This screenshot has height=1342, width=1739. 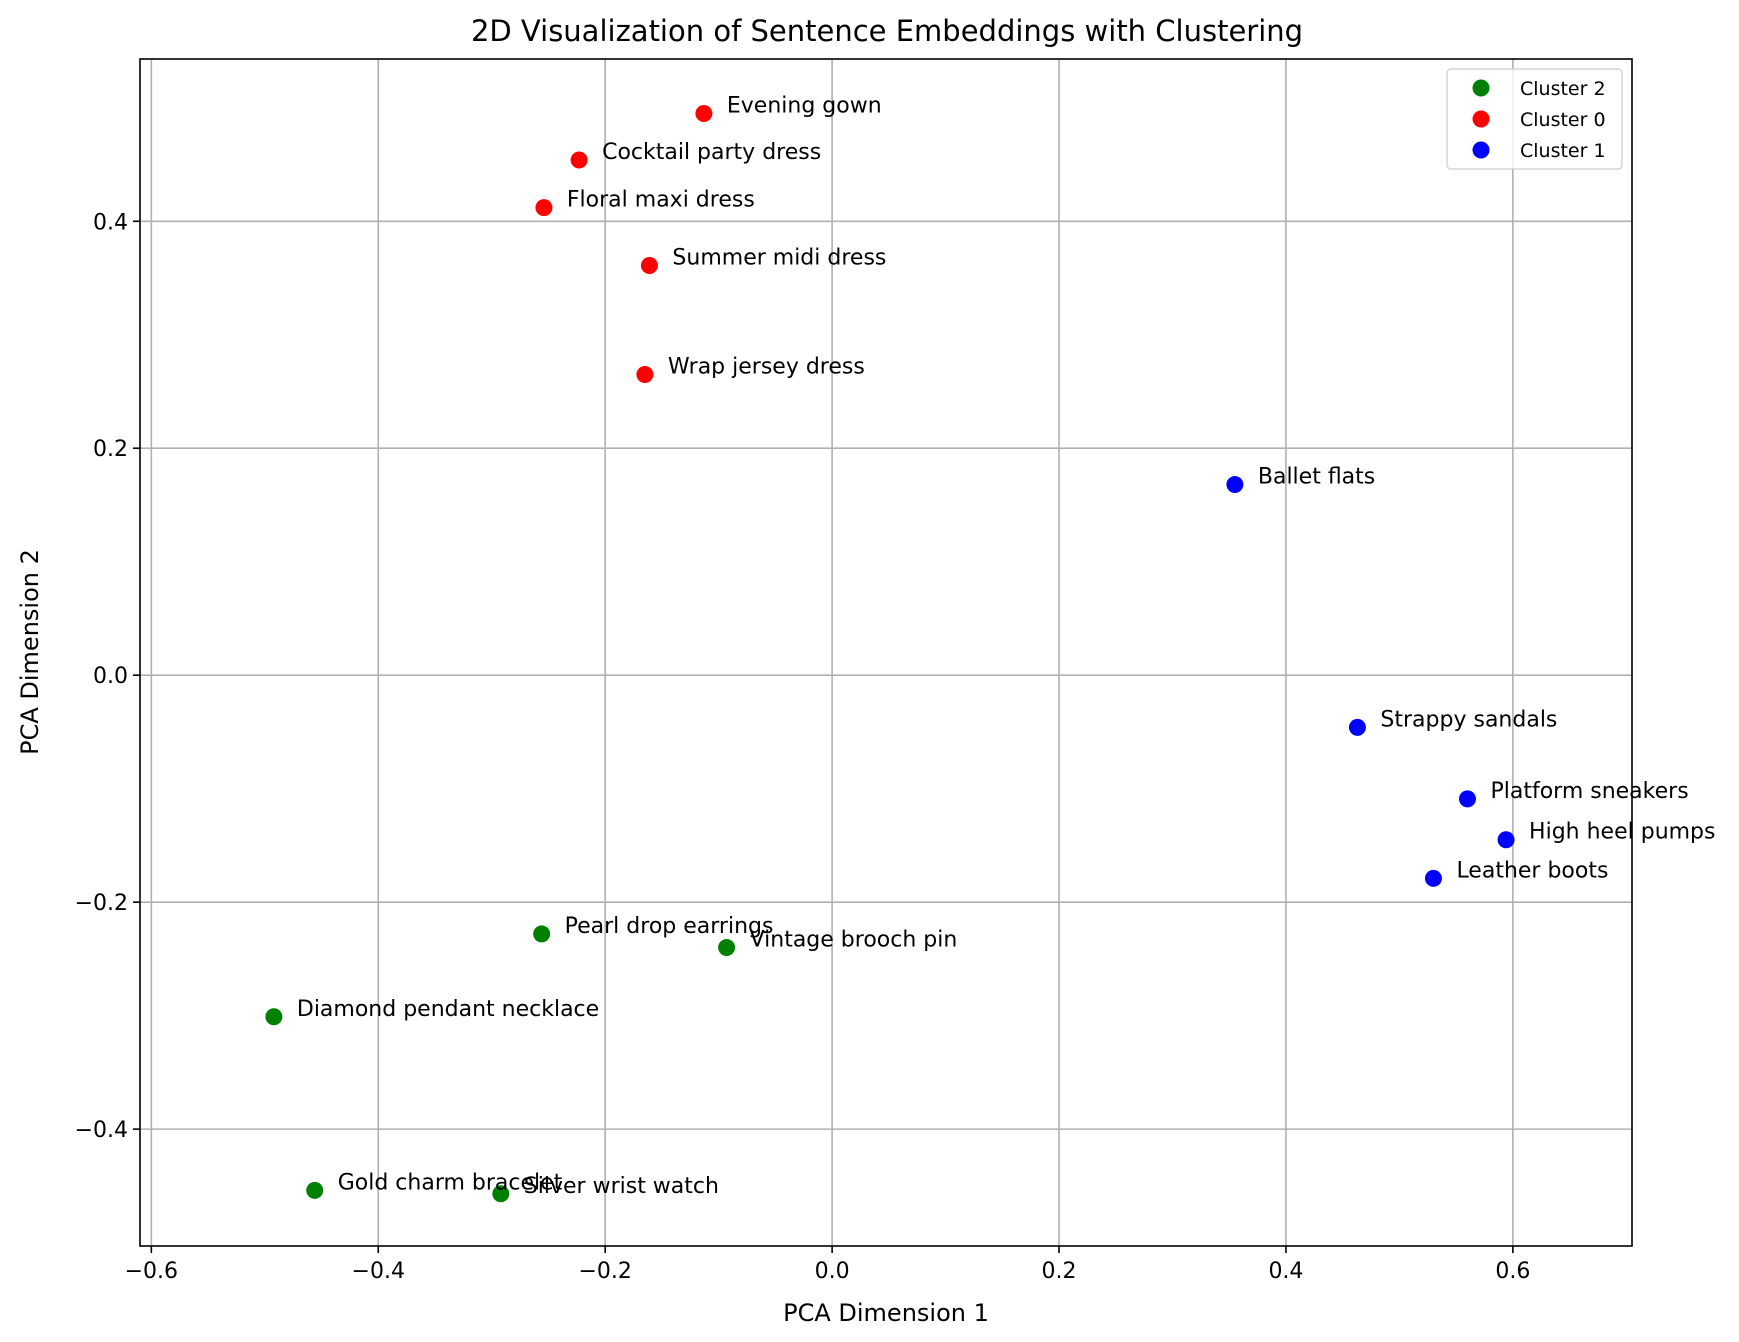 I want to click on x-tick-label: 0.2, so click(x=1059, y=1271).